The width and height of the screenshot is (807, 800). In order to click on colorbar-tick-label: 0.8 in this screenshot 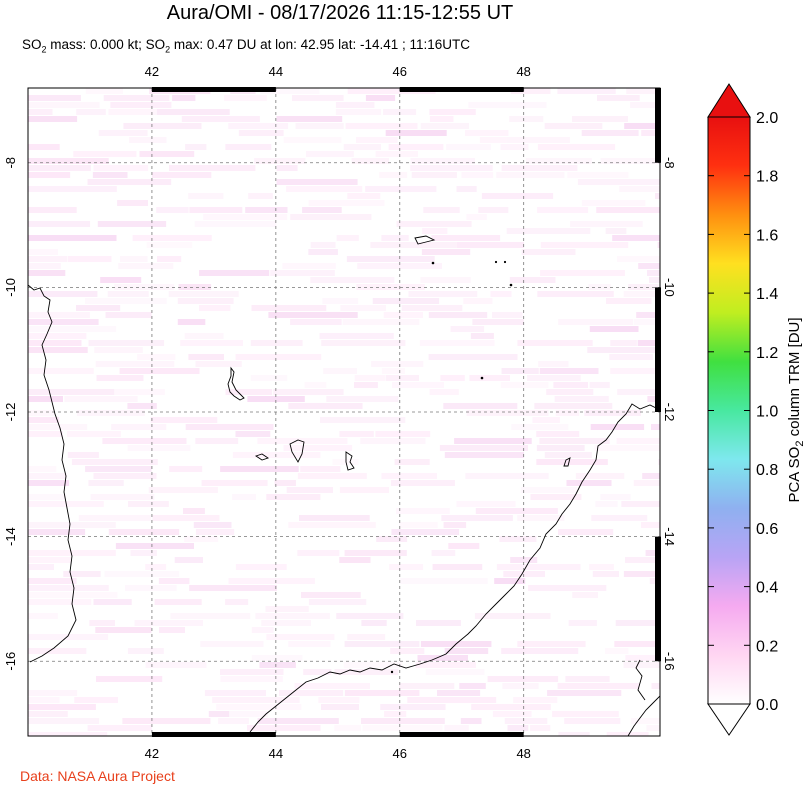, I will do `click(767, 470)`.